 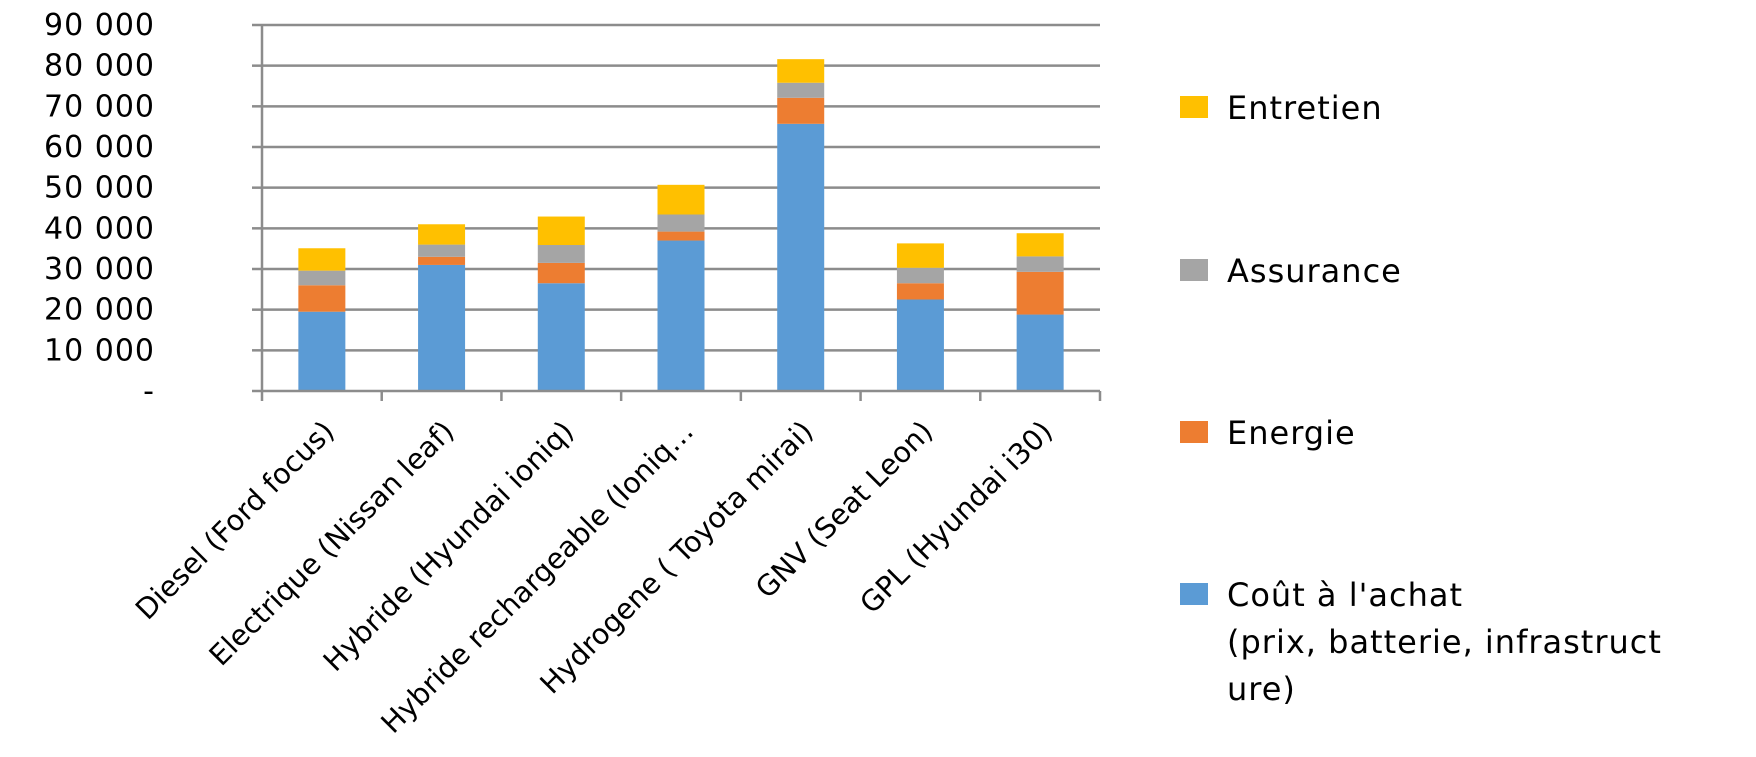 What do you see at coordinates (1305, 108) in the screenshot?
I see `legend-label: Entretien` at bounding box center [1305, 108].